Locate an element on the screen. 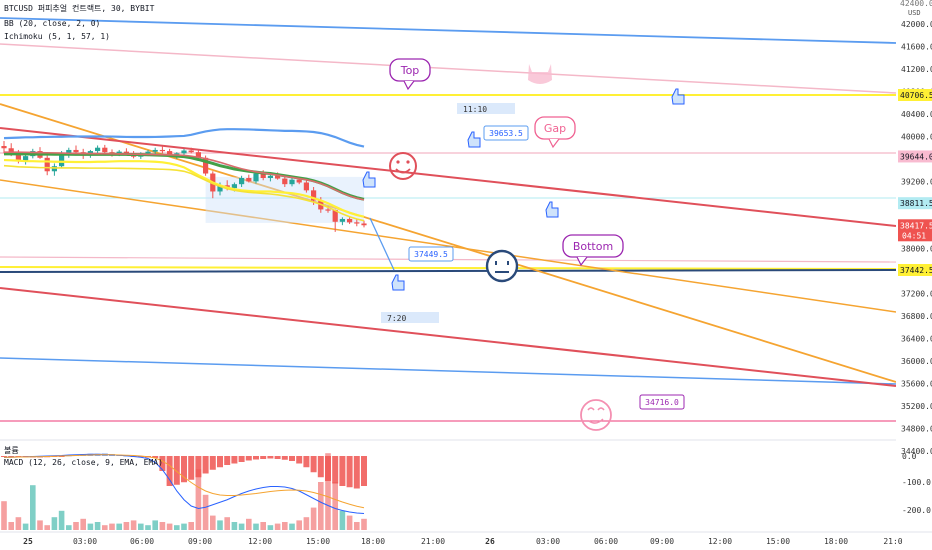  time-range-text: 7:20 is located at coordinates (396, 318).